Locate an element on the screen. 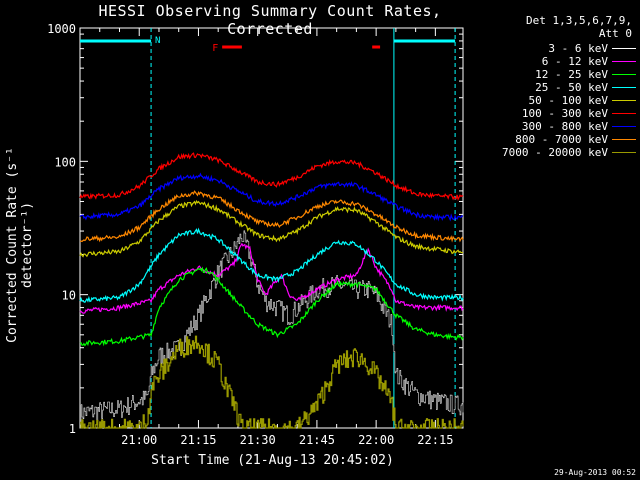 This screenshot has width=640, height=480. legend-label: 300 - 800 keV is located at coordinates (564, 126).